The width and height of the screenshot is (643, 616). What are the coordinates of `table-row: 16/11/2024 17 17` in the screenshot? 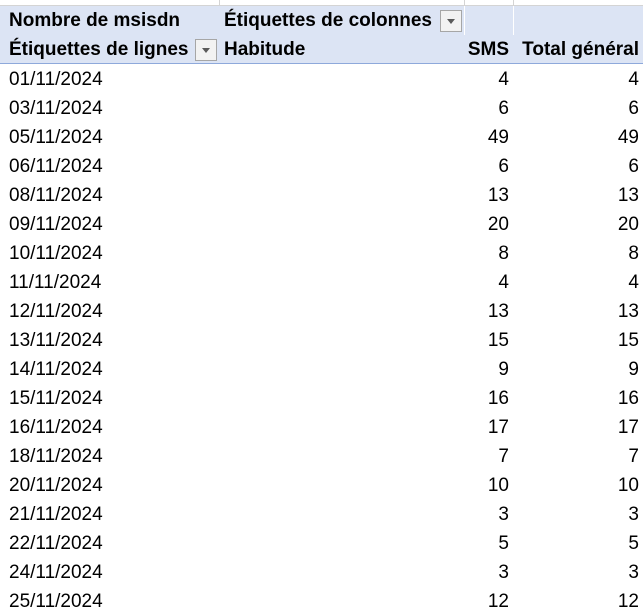 It's located at (321, 426).